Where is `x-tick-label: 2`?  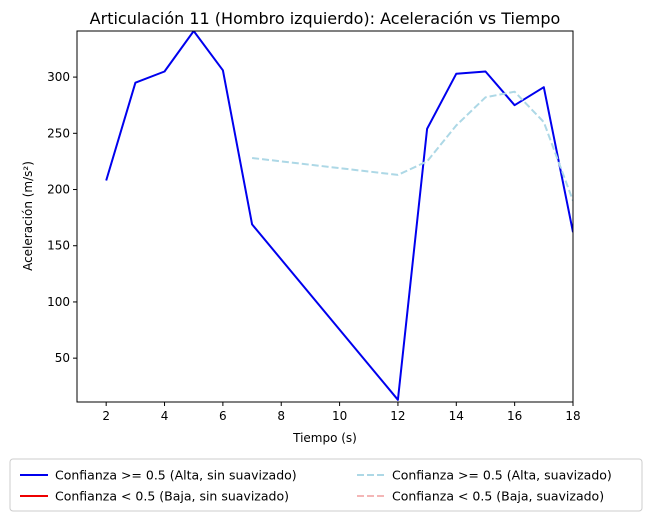 x-tick-label: 2 is located at coordinates (106, 416).